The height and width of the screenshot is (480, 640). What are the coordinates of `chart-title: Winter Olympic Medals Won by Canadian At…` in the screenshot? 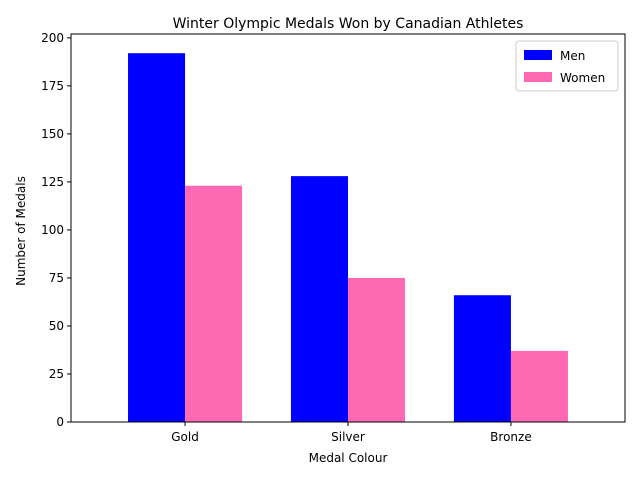 It's located at (348, 24).